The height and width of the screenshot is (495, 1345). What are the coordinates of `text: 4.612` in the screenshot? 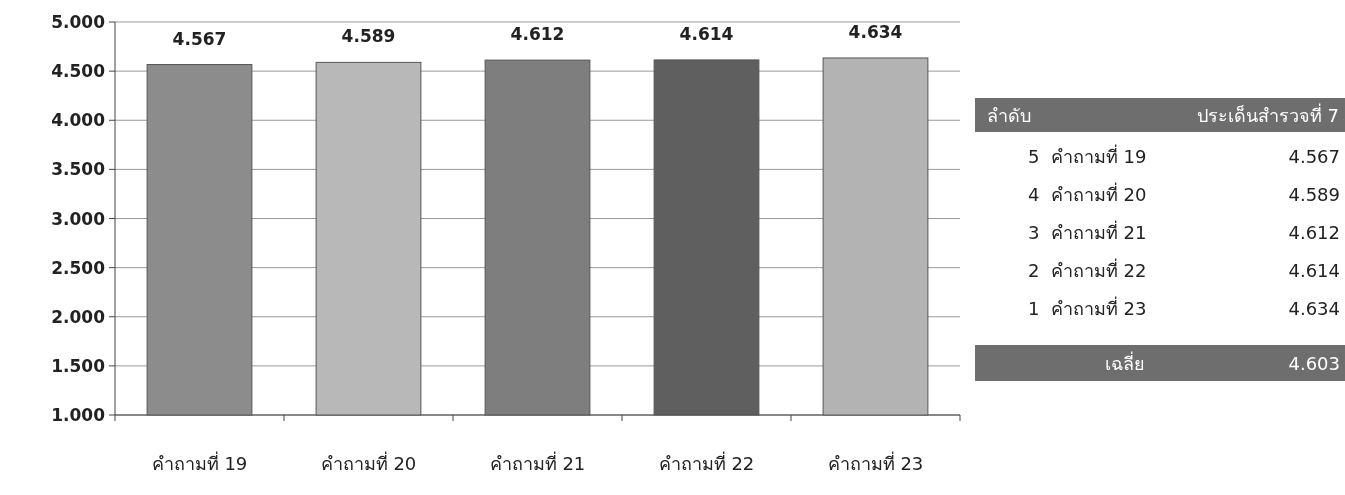 It's located at (1314, 232).